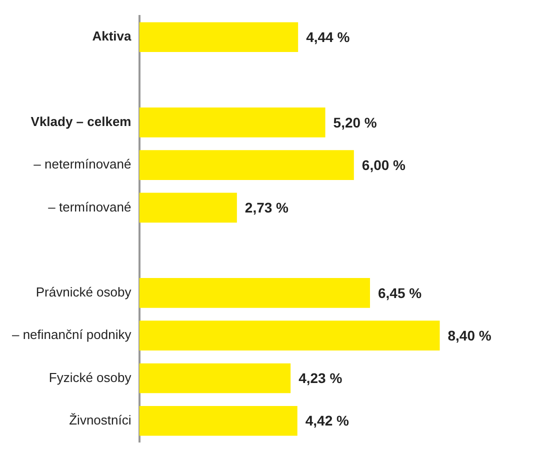  I want to click on data-label: 2,73 %, so click(267, 208).